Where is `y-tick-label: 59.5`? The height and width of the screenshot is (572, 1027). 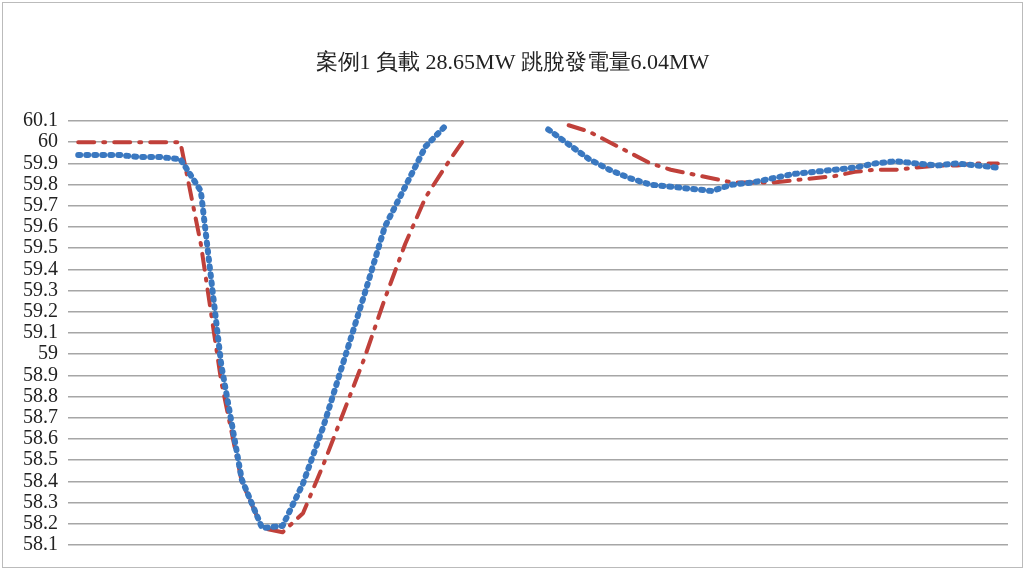
y-tick-label: 59.5 is located at coordinates (40, 246).